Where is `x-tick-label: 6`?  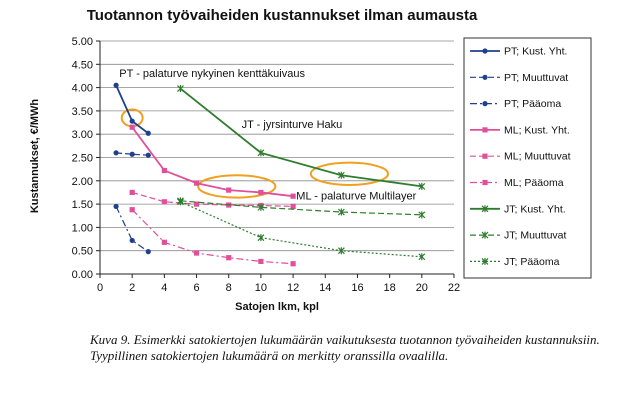 x-tick-label: 6 is located at coordinates (196, 288).